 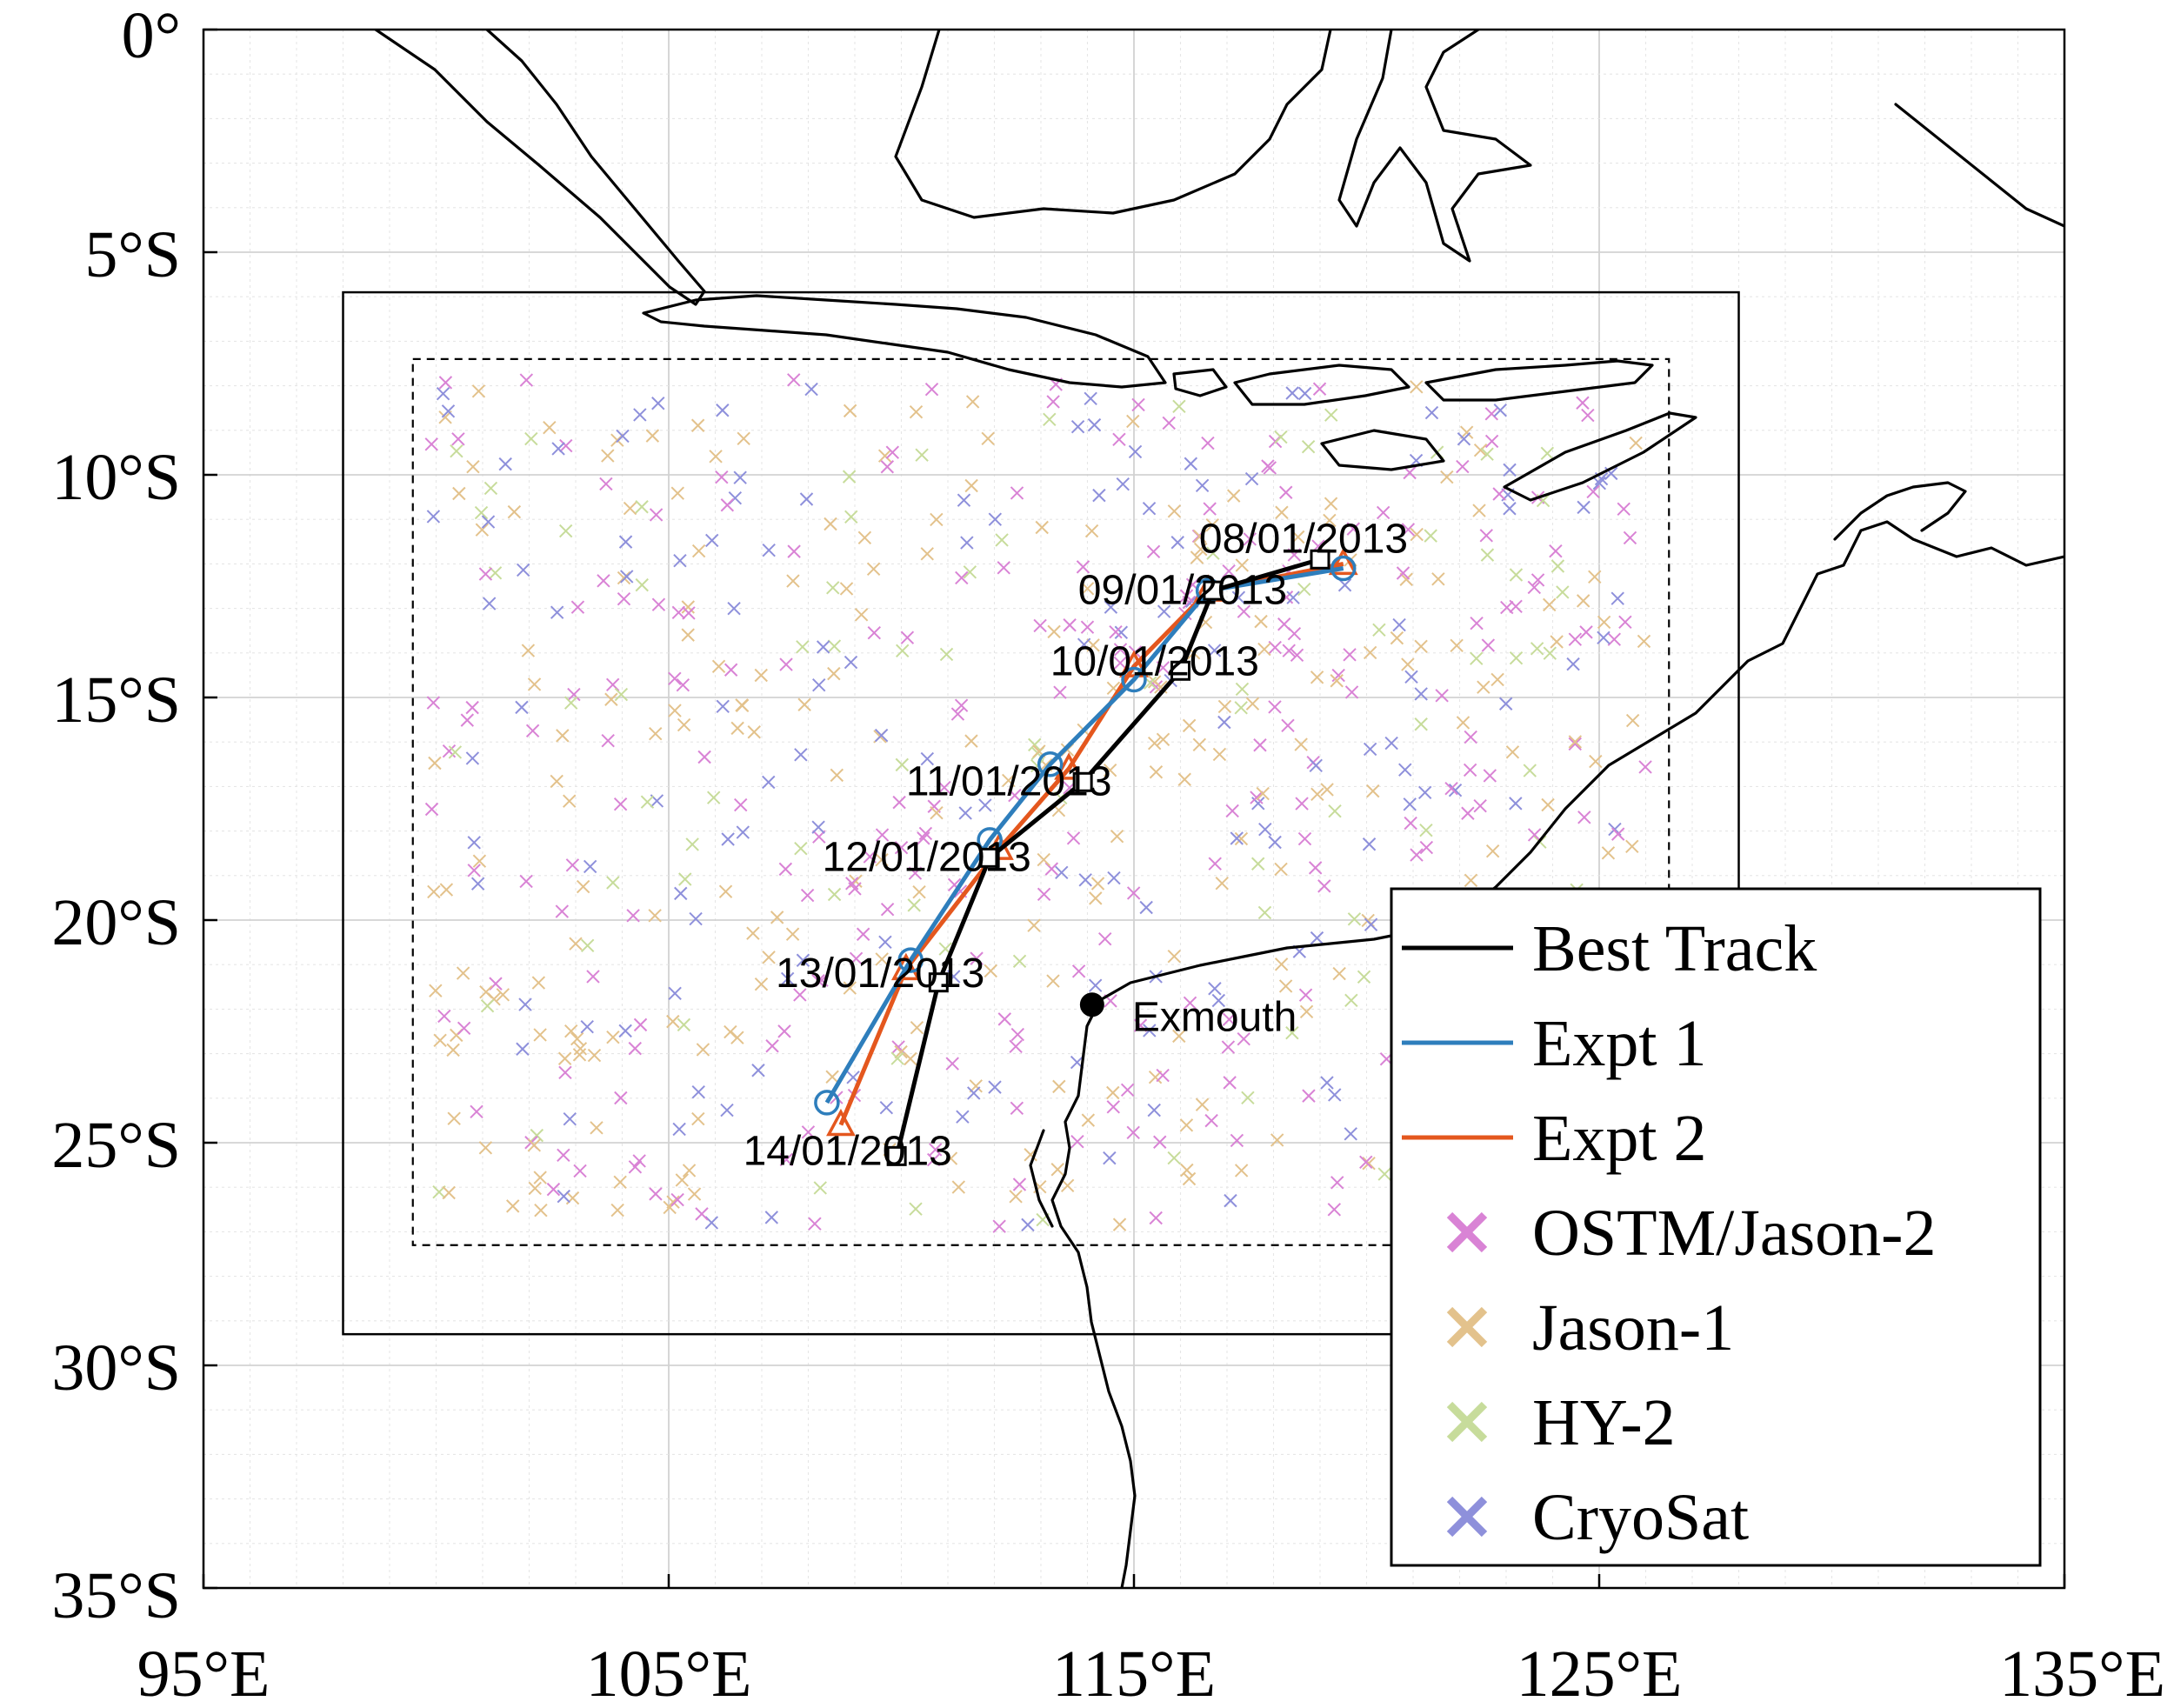 I want to click on y-tick-label: 25°S, so click(x=116, y=1145).